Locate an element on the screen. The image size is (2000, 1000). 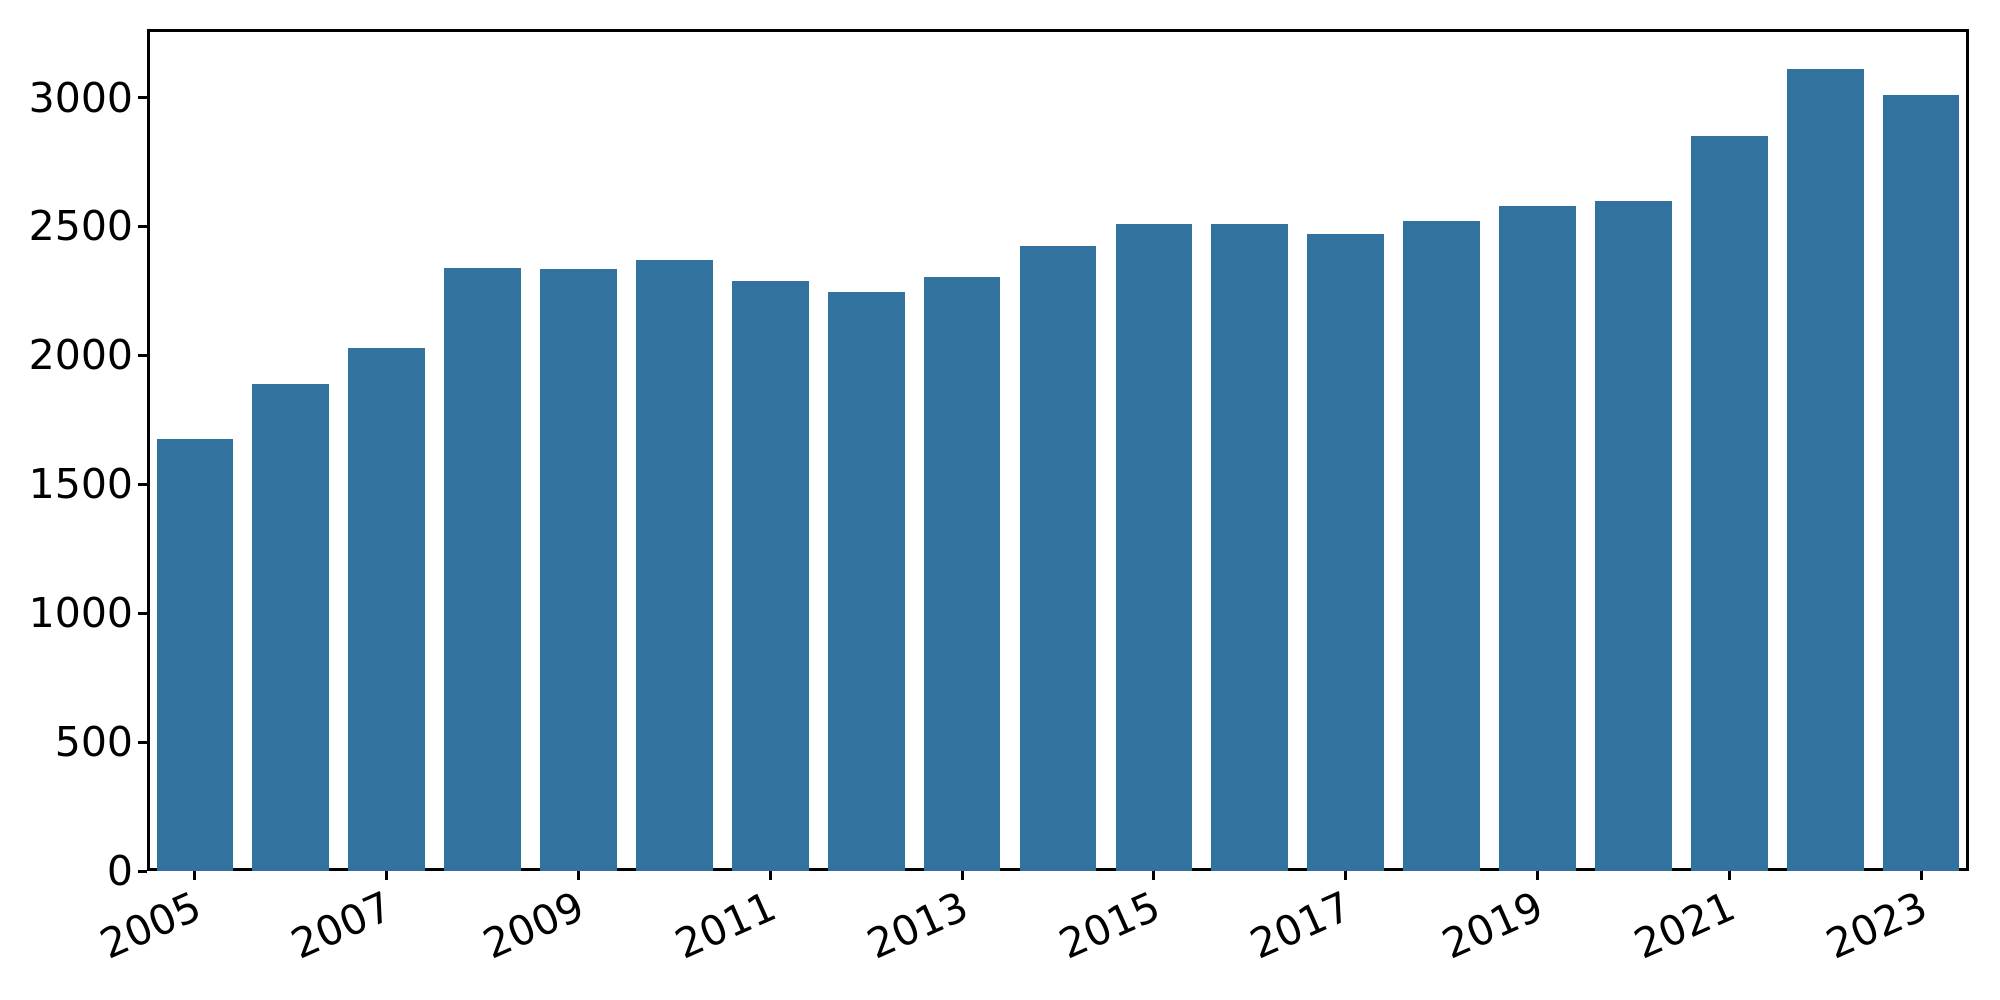
y-tick-label: 3000 is located at coordinates (80, 97).